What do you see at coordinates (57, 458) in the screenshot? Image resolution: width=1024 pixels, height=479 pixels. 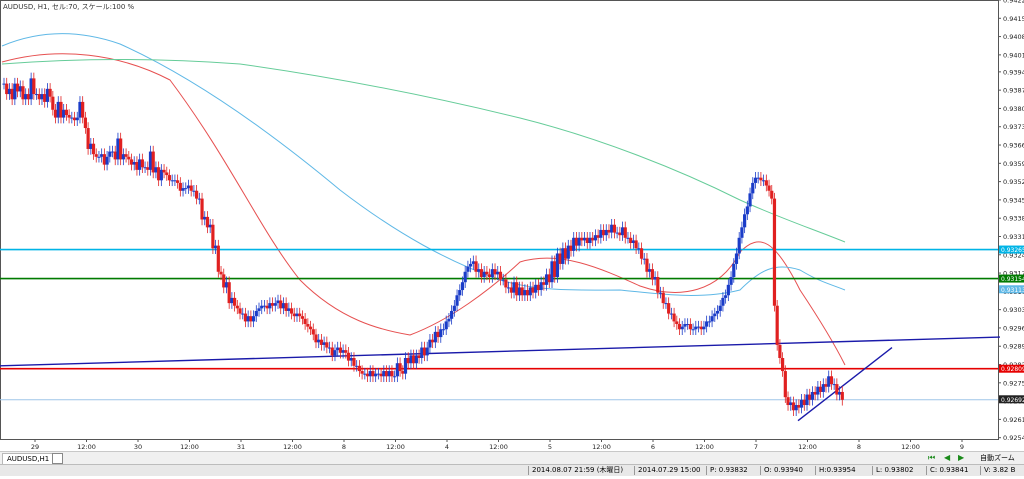 I see `new-tab-icon` at bounding box center [57, 458].